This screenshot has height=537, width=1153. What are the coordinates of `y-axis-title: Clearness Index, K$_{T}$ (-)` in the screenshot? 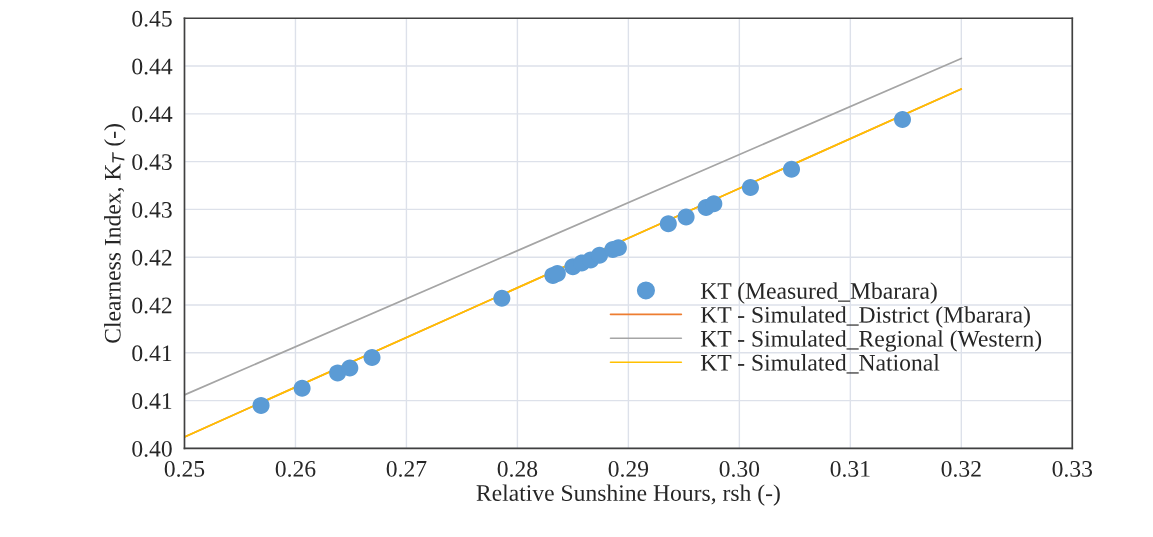 It's located at (115, 233).